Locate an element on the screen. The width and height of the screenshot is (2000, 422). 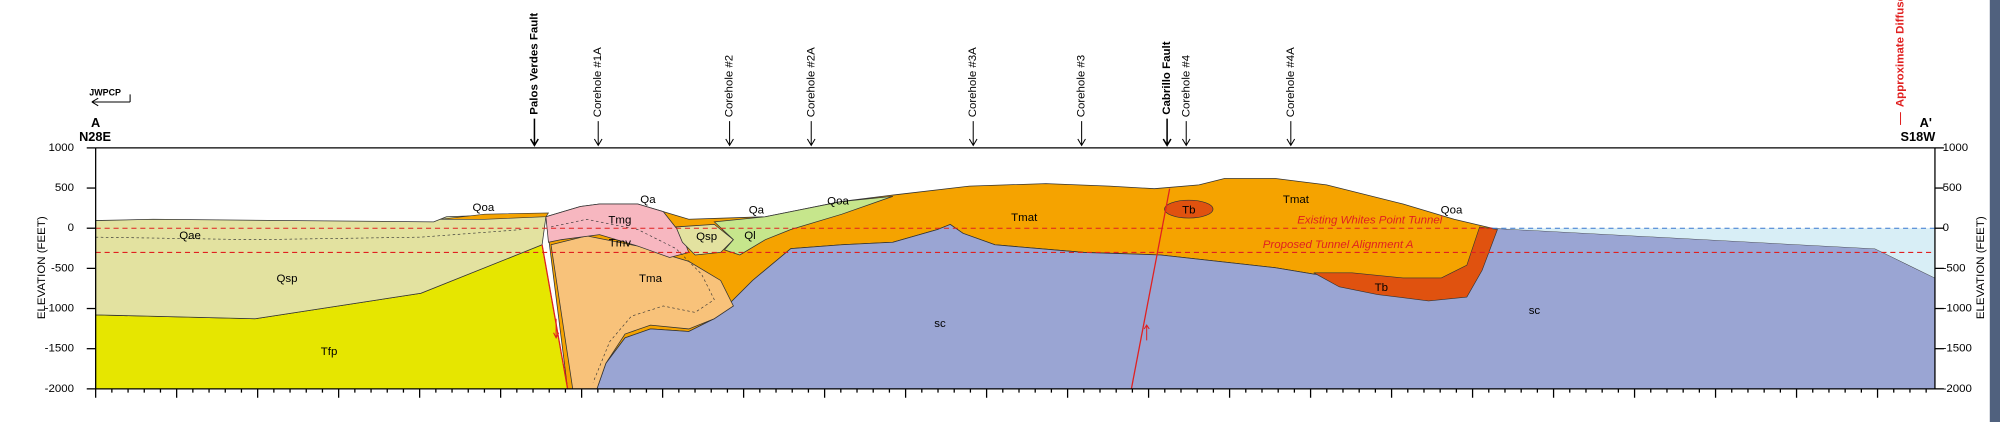
marker-label: Corehole #3A is located at coordinates (973, 82).